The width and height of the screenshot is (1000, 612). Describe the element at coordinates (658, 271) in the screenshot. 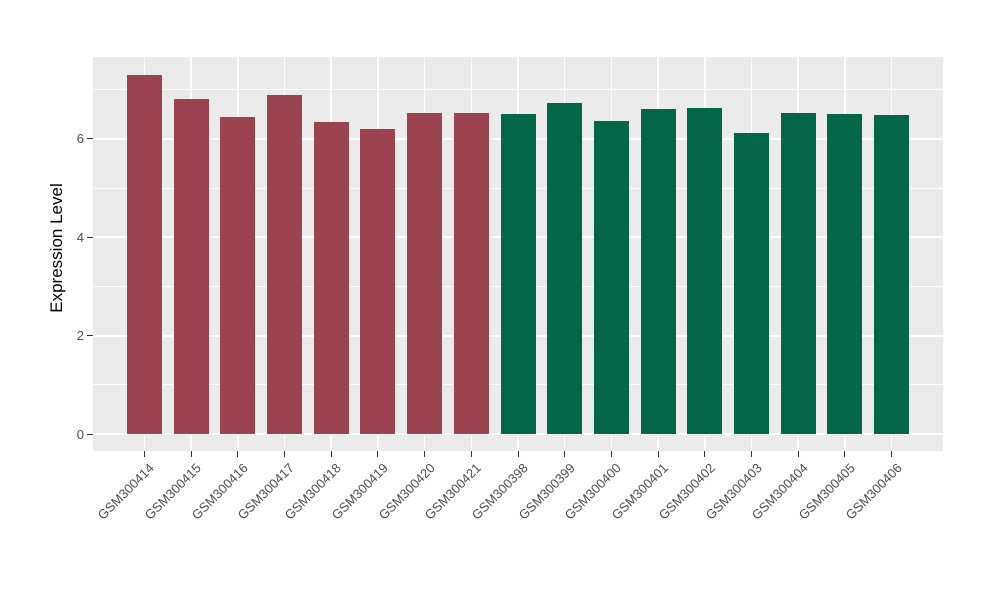

I see `bar-gsm300401` at that location.